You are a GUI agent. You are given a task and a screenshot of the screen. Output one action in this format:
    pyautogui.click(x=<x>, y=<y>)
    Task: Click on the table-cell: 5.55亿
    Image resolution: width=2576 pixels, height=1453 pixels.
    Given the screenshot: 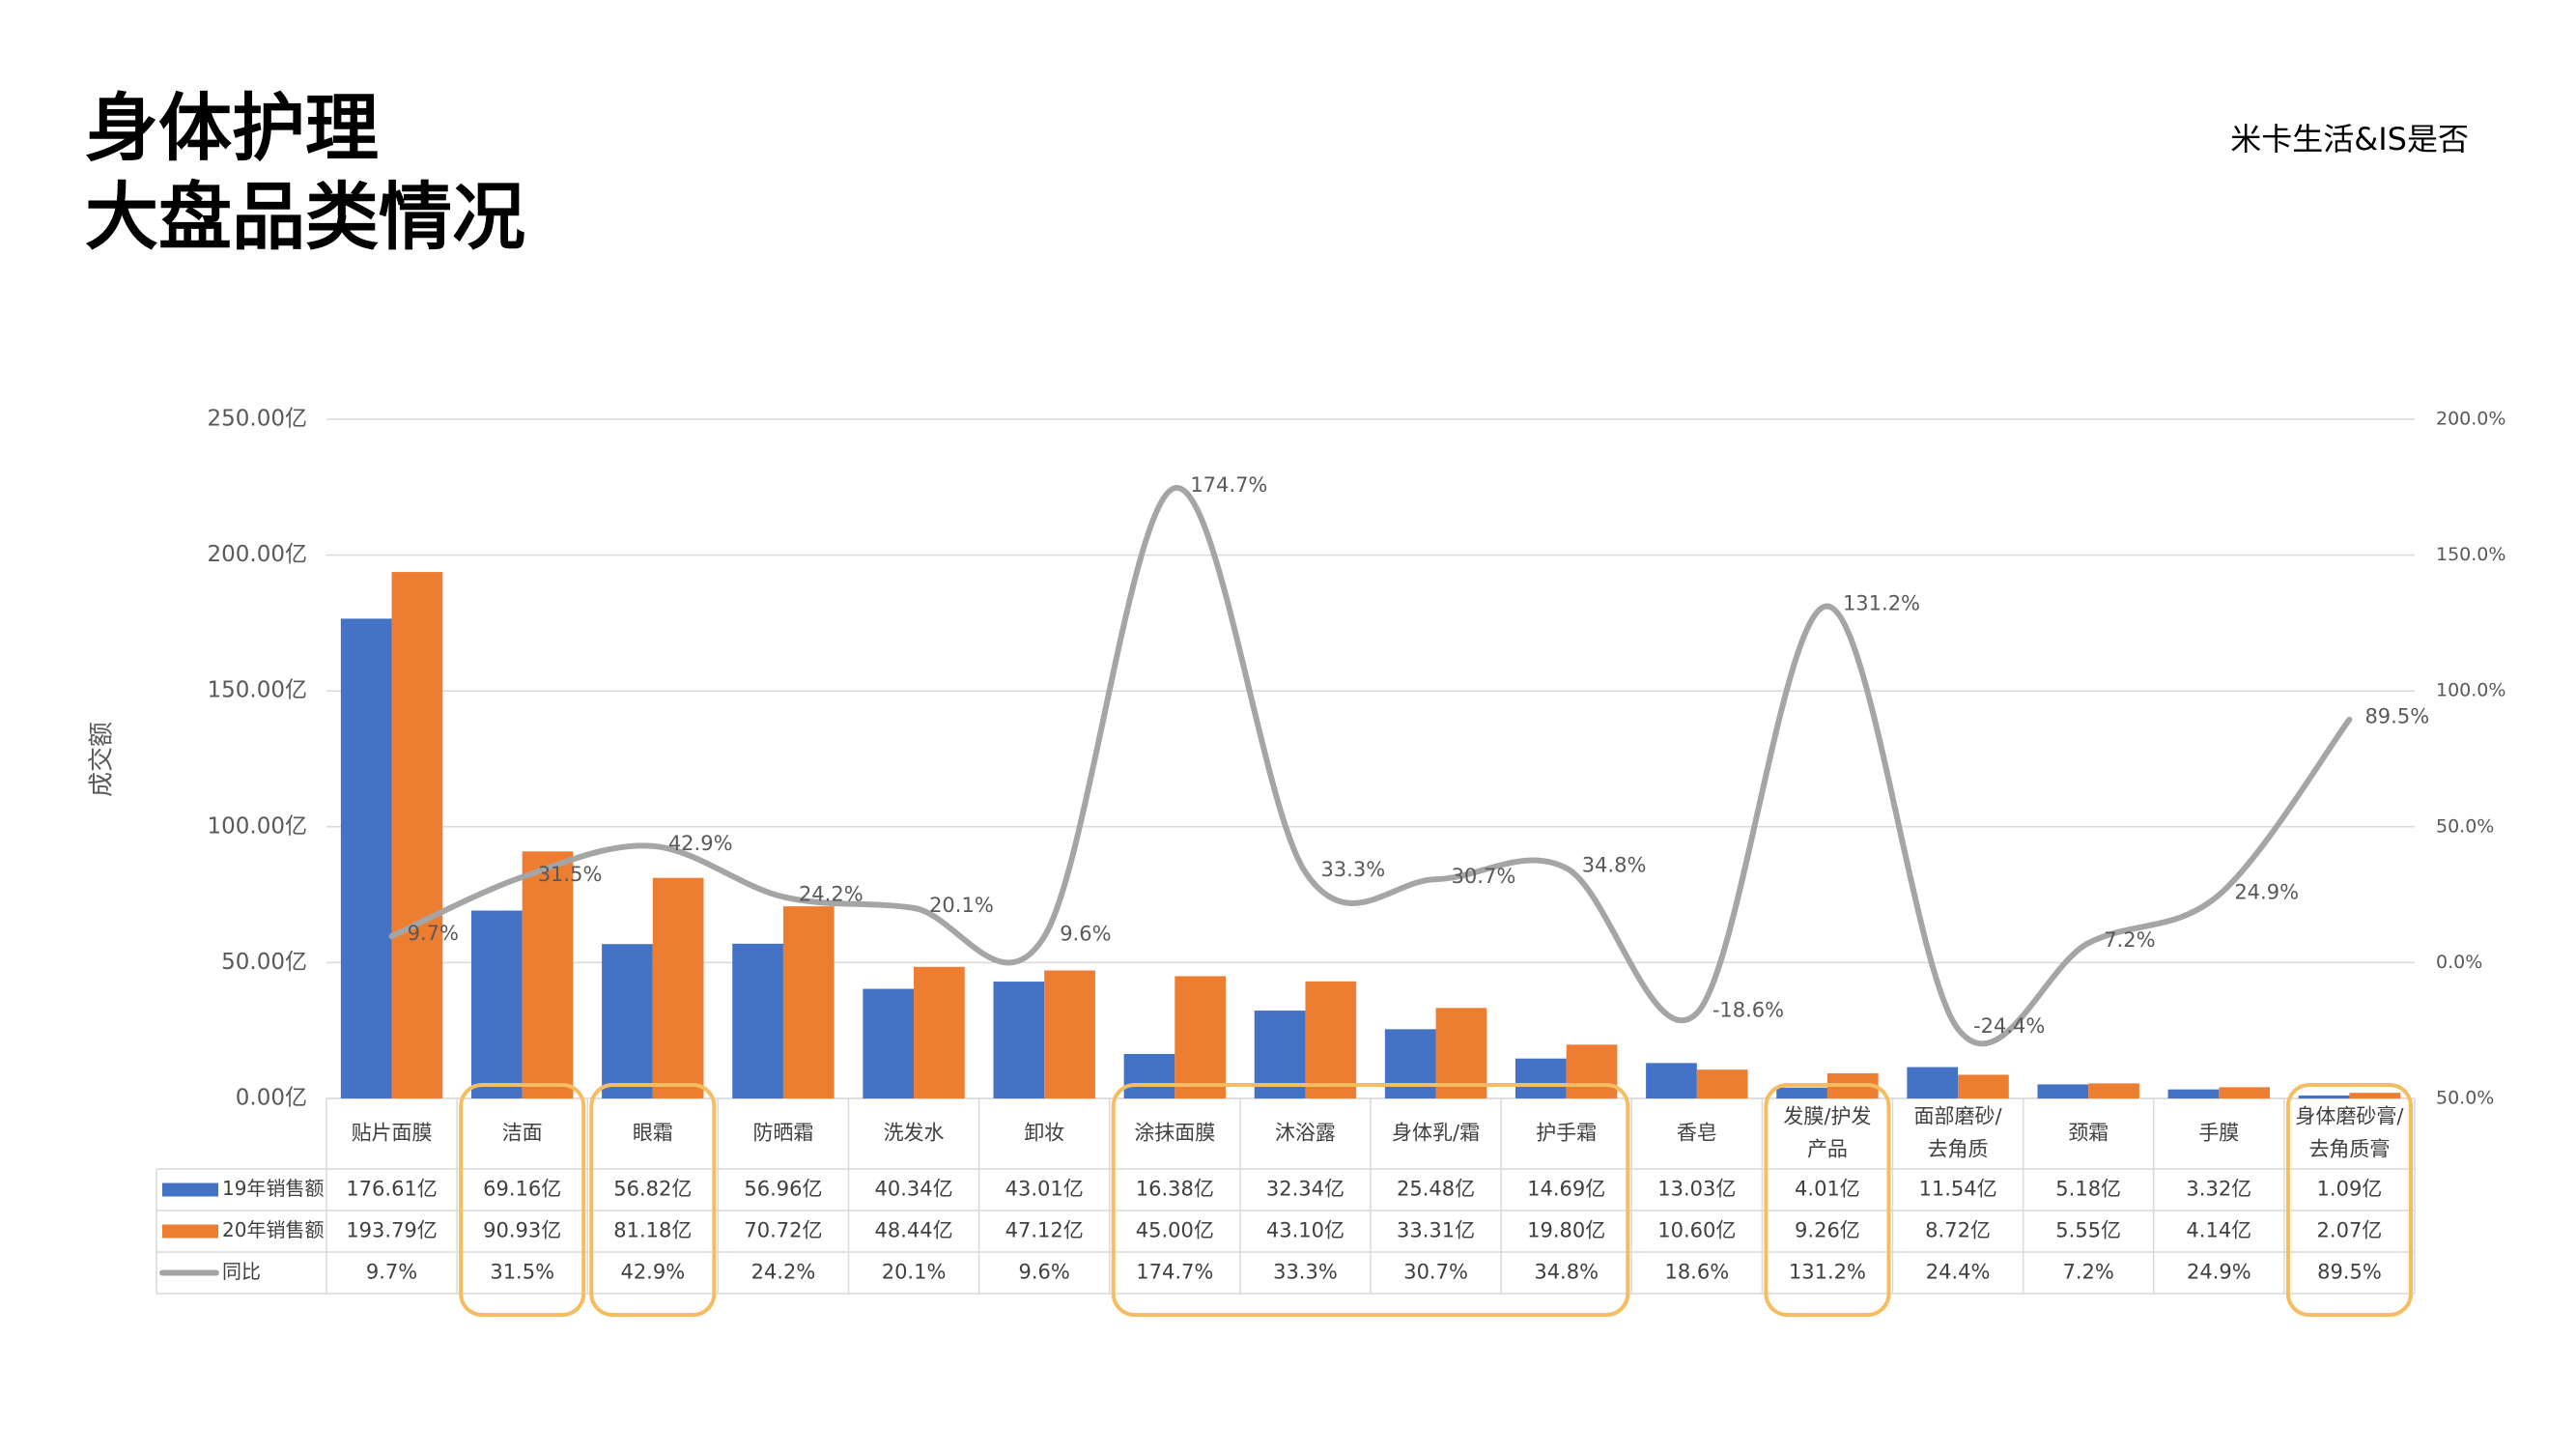 What is the action you would take?
    pyautogui.click(x=2088, y=1230)
    